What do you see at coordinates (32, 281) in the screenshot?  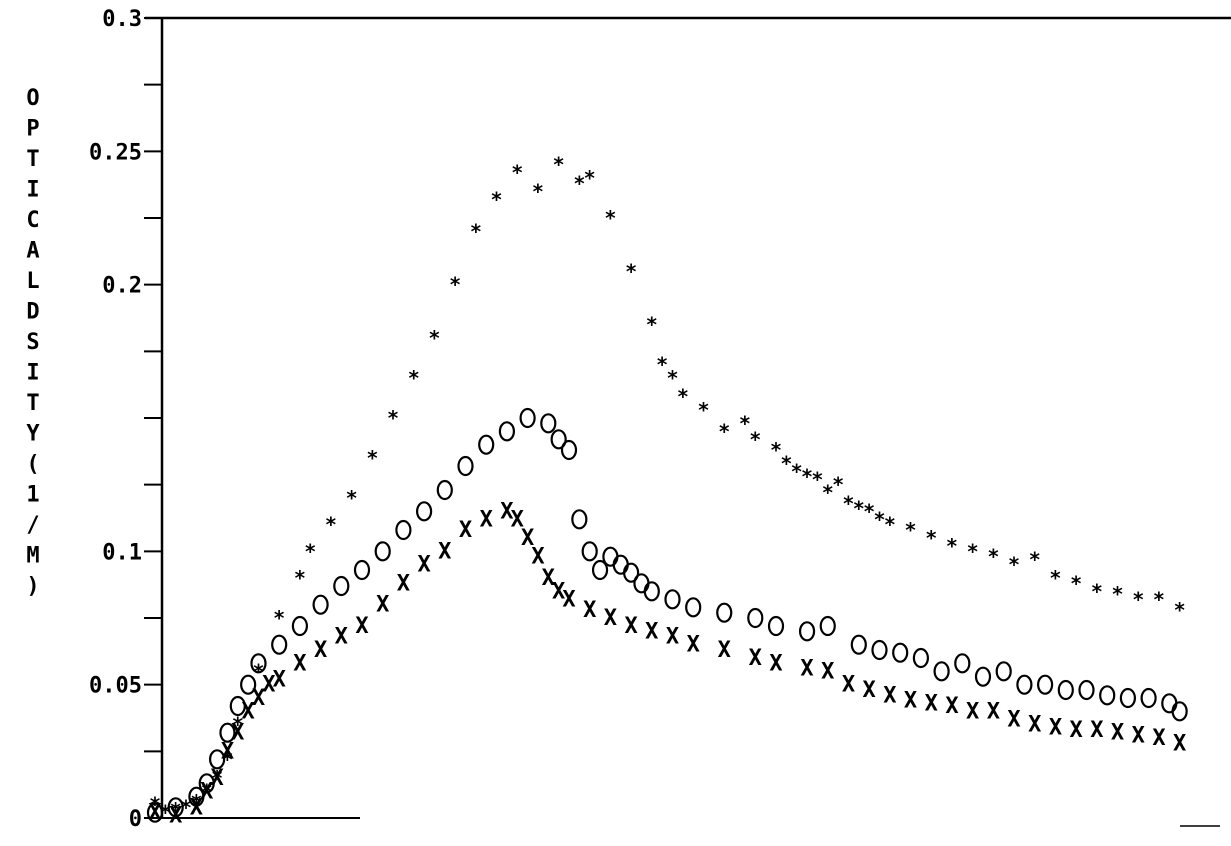 I see `y-axis-label-char: L` at bounding box center [32, 281].